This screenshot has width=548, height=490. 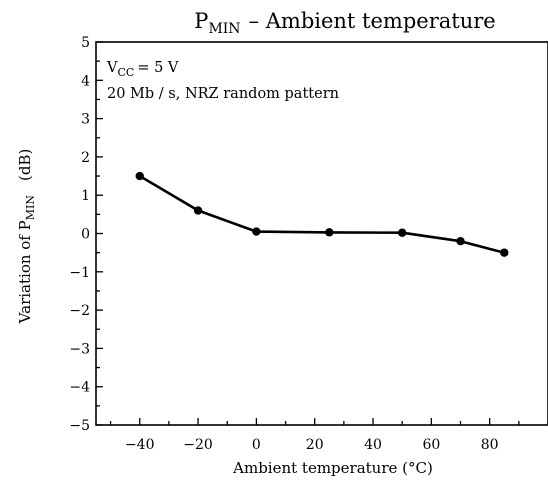 What do you see at coordinates (372, 21) in the screenshot?
I see `chart-title-rest: – Ambient temperature` at bounding box center [372, 21].